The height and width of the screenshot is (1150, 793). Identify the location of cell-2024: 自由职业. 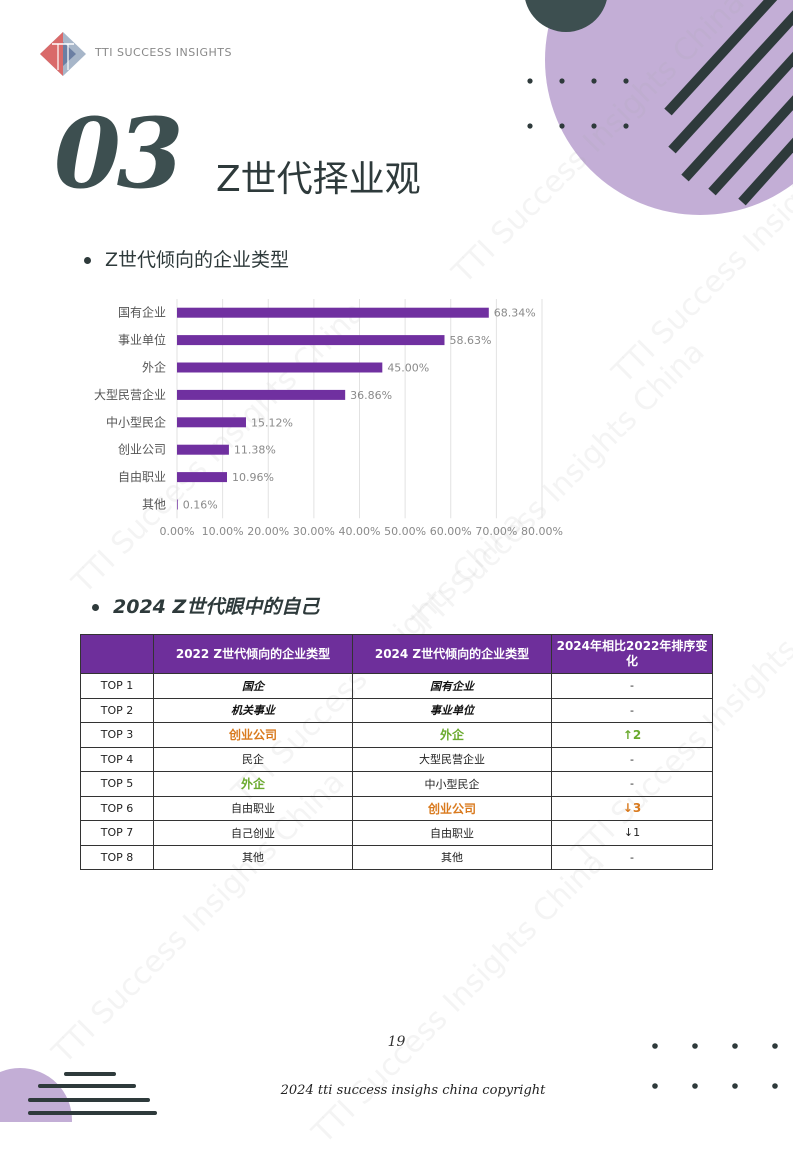
(452, 833).